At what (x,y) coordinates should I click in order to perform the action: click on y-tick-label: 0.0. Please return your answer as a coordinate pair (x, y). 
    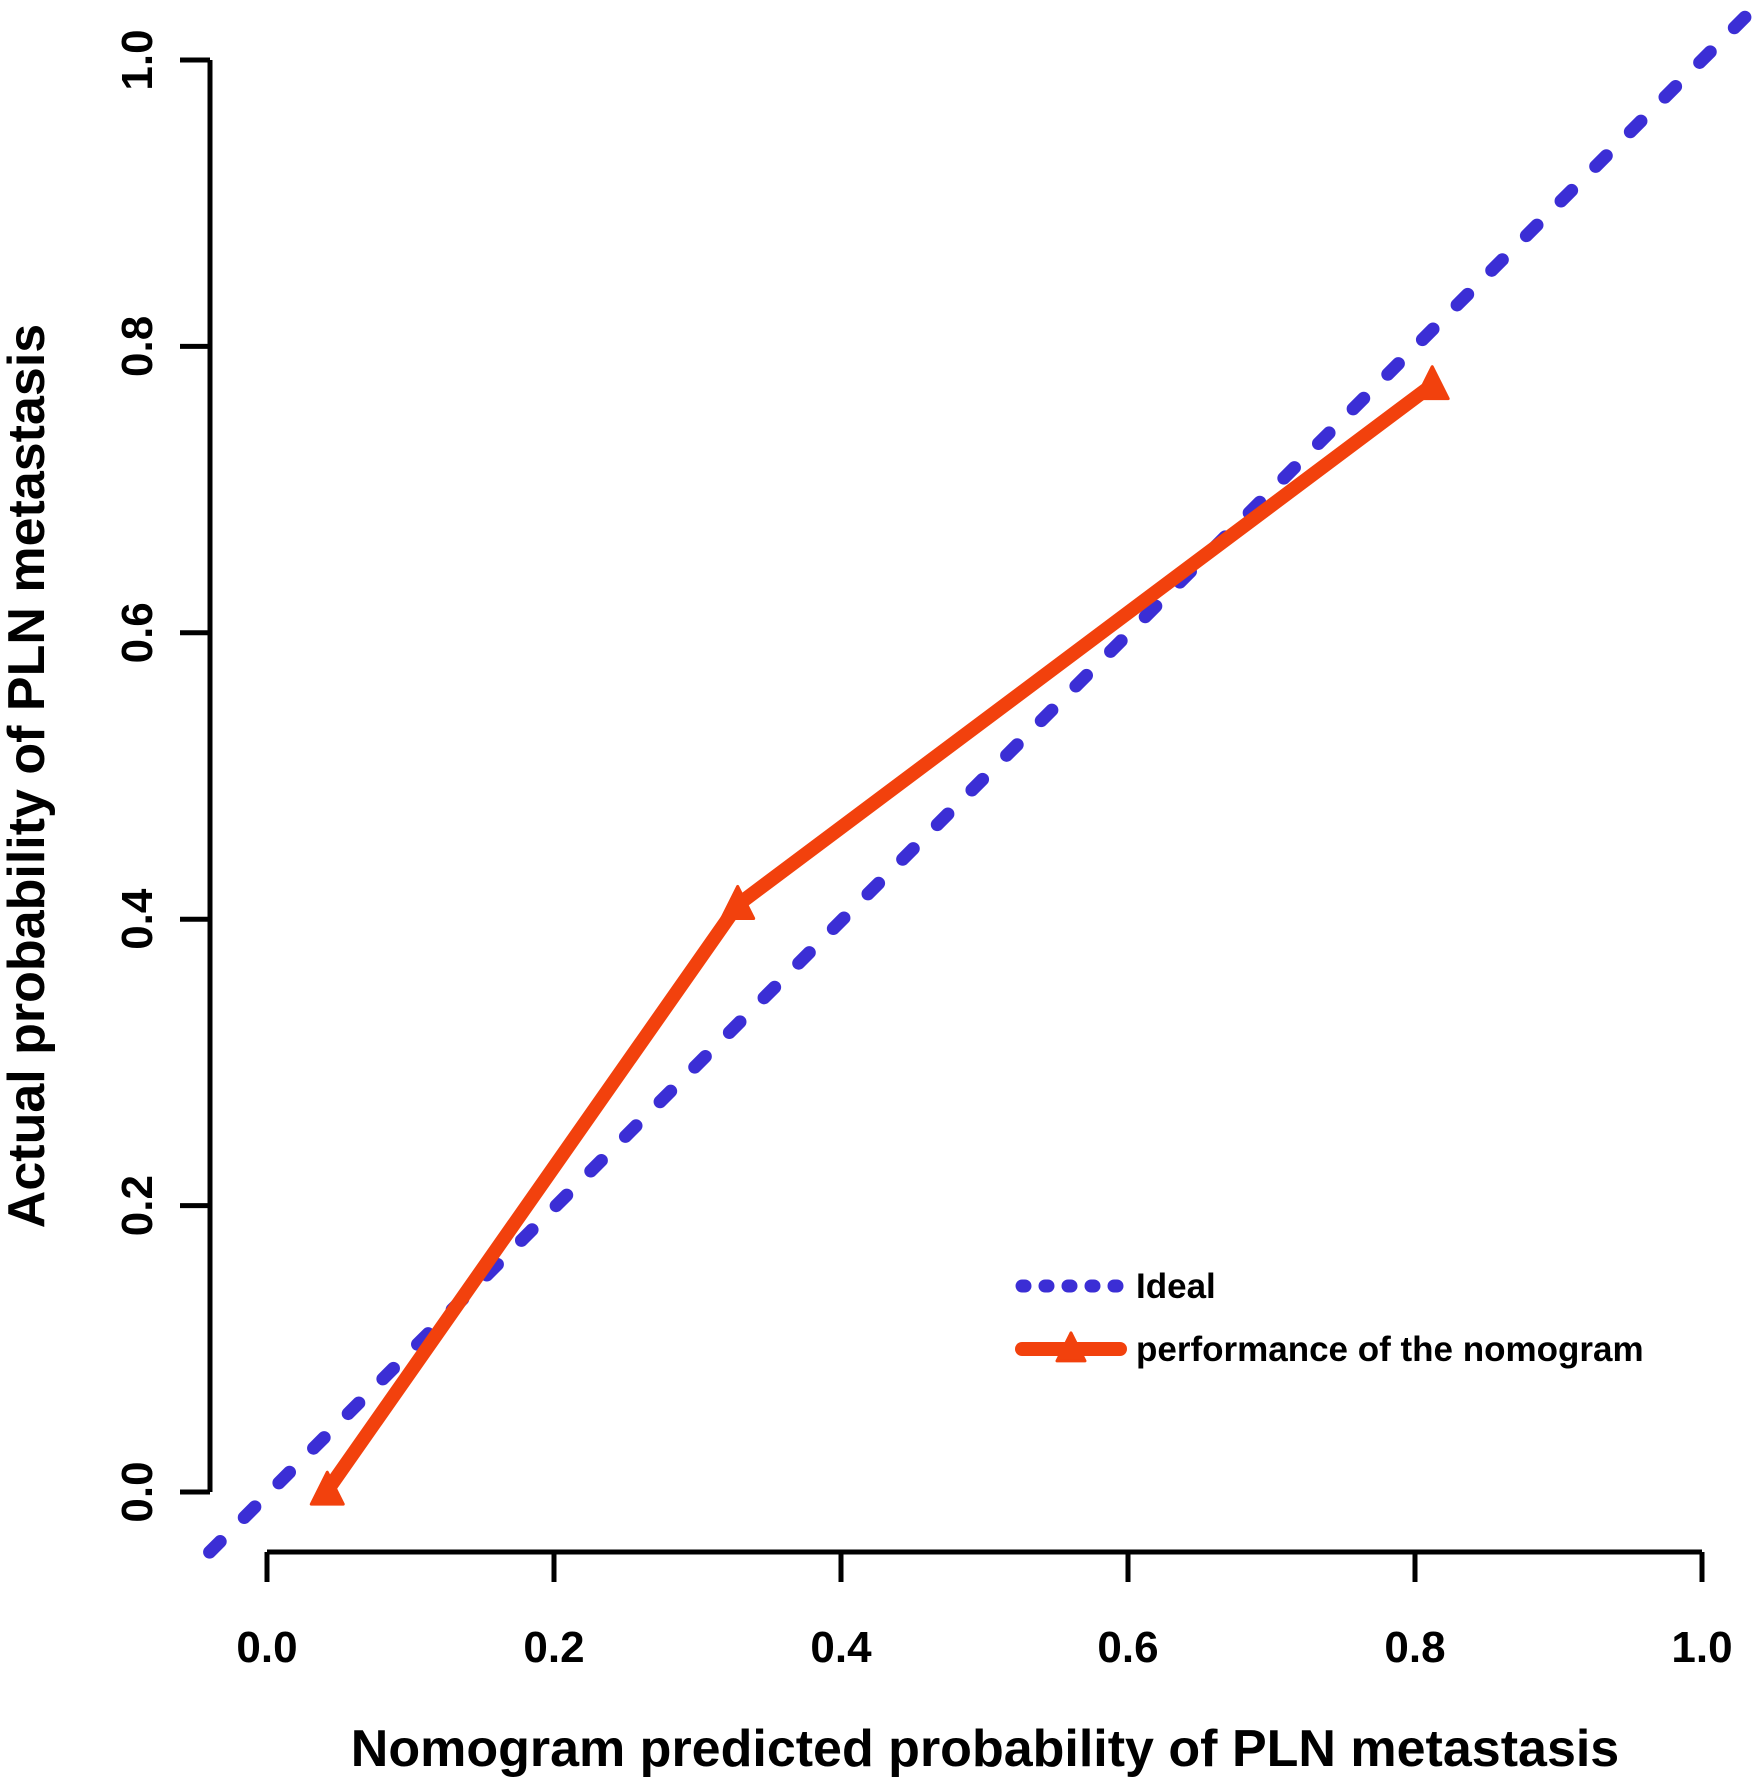
    Looking at the image, I should click on (137, 1491).